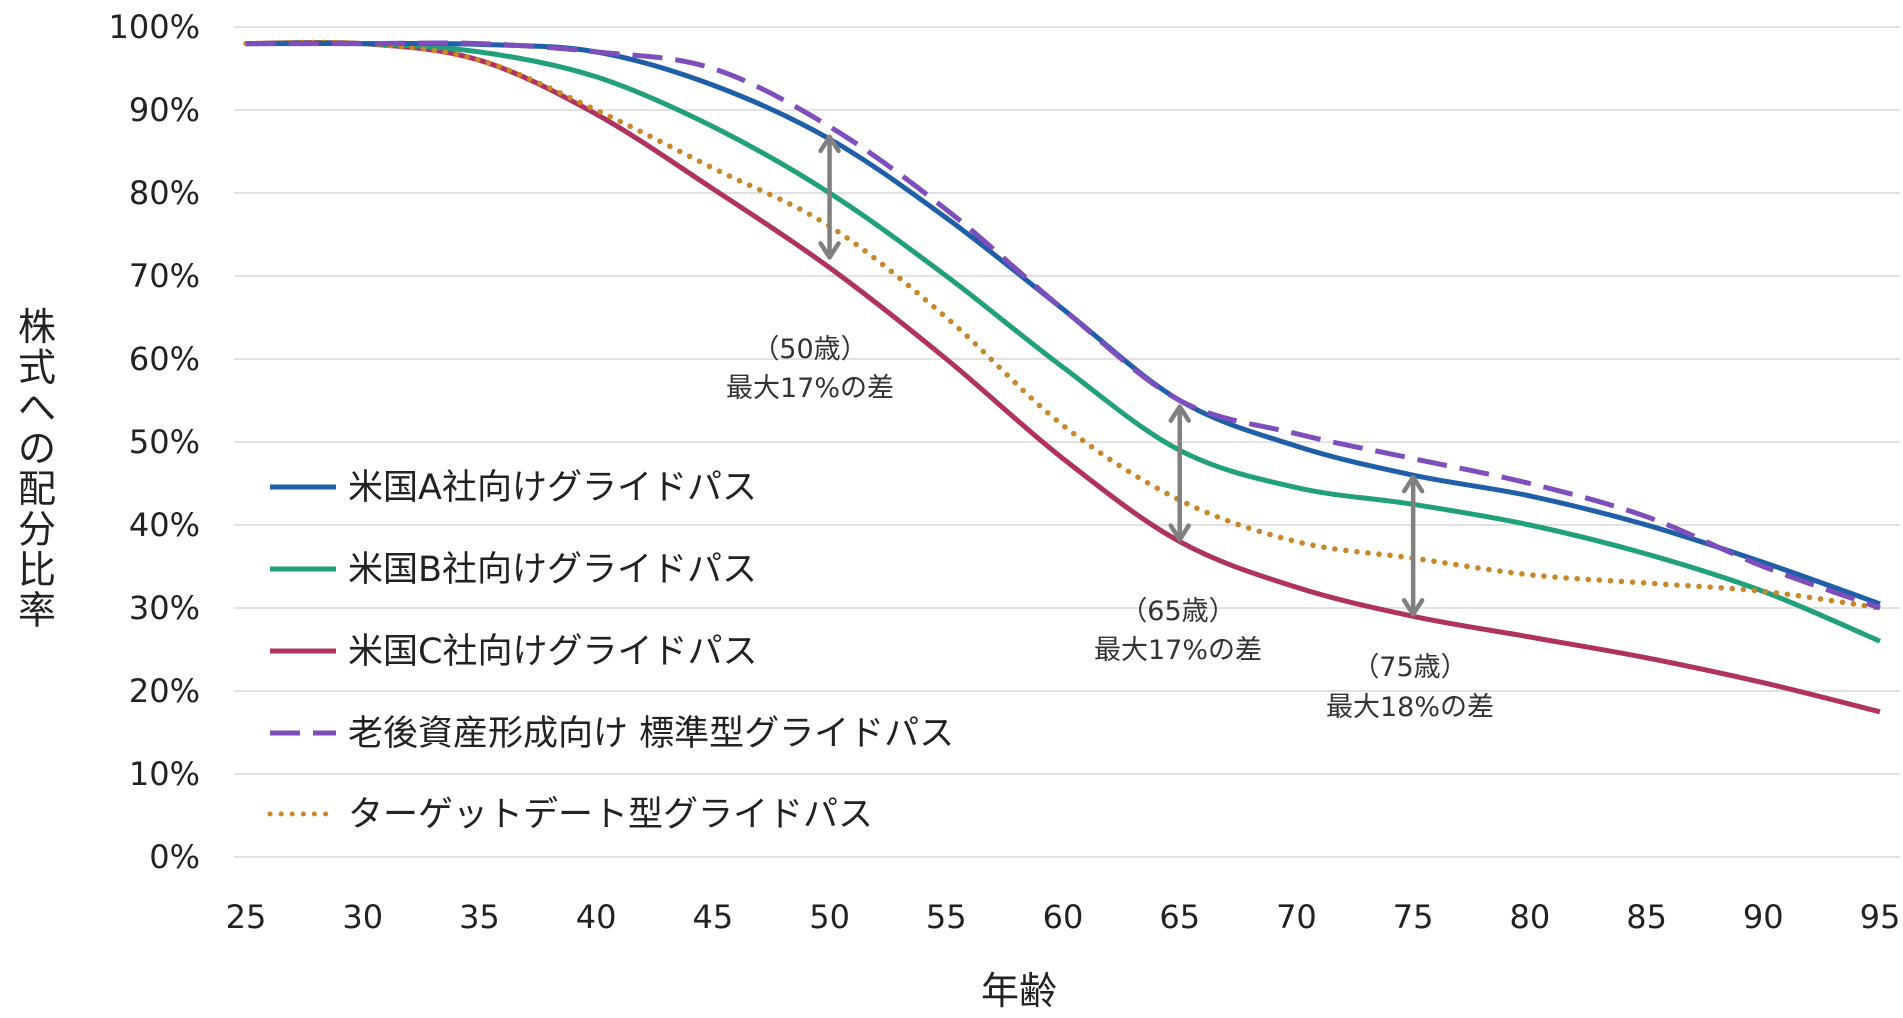  I want to click on x-tick-label: 40, so click(596, 917).